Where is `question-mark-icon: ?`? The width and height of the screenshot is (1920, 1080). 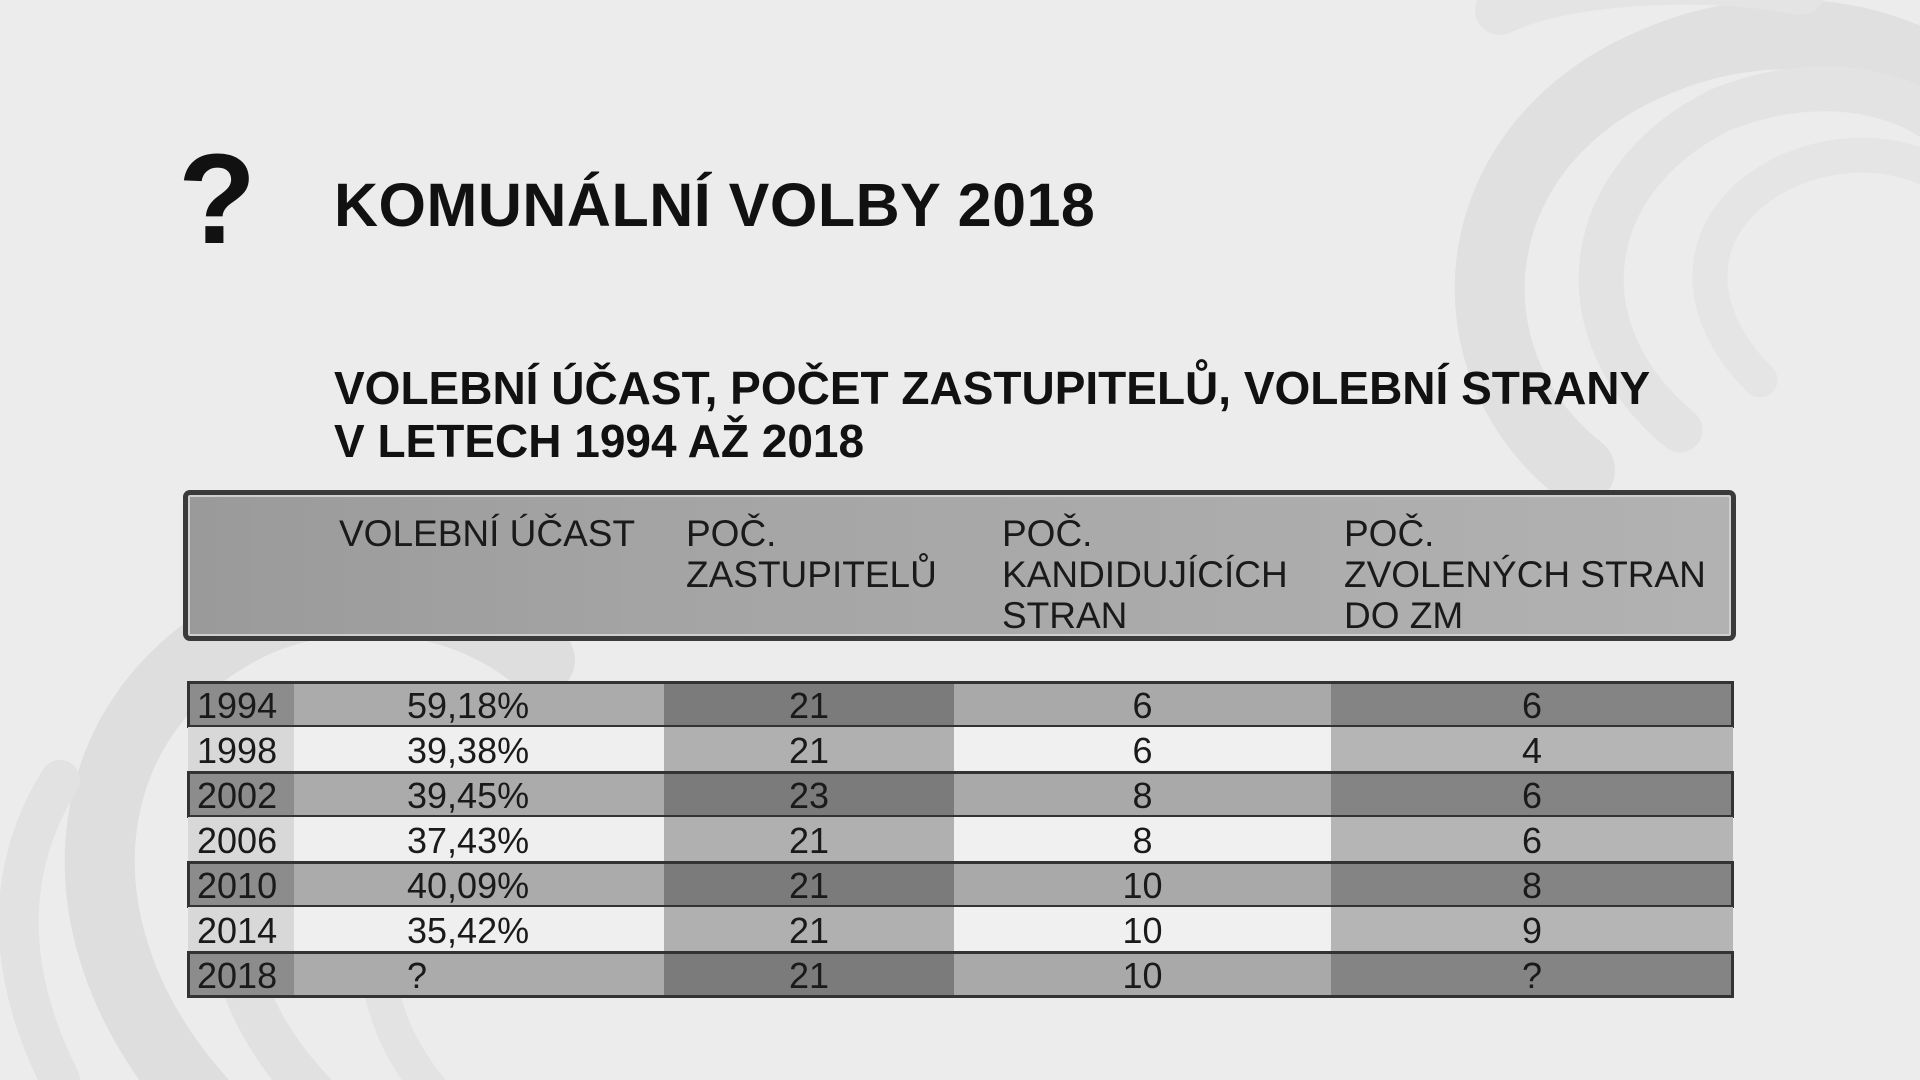
question-mark-icon: ? is located at coordinates (217, 199).